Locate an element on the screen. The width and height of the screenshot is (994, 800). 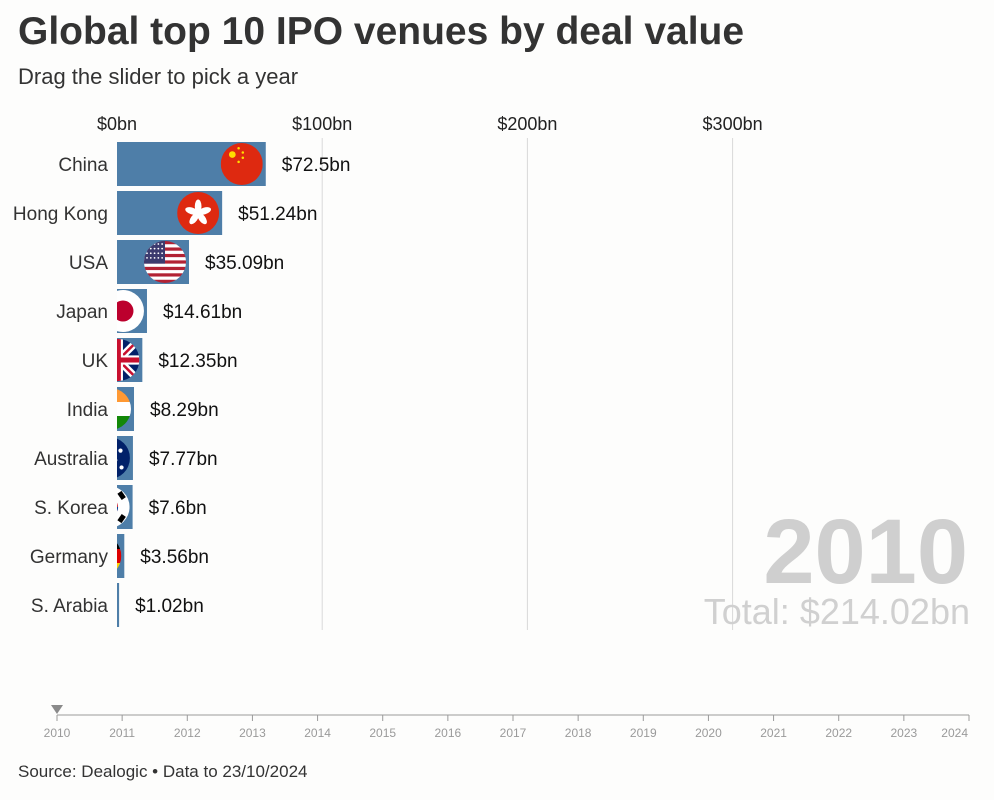
category-label: Australia is located at coordinates (71, 459).